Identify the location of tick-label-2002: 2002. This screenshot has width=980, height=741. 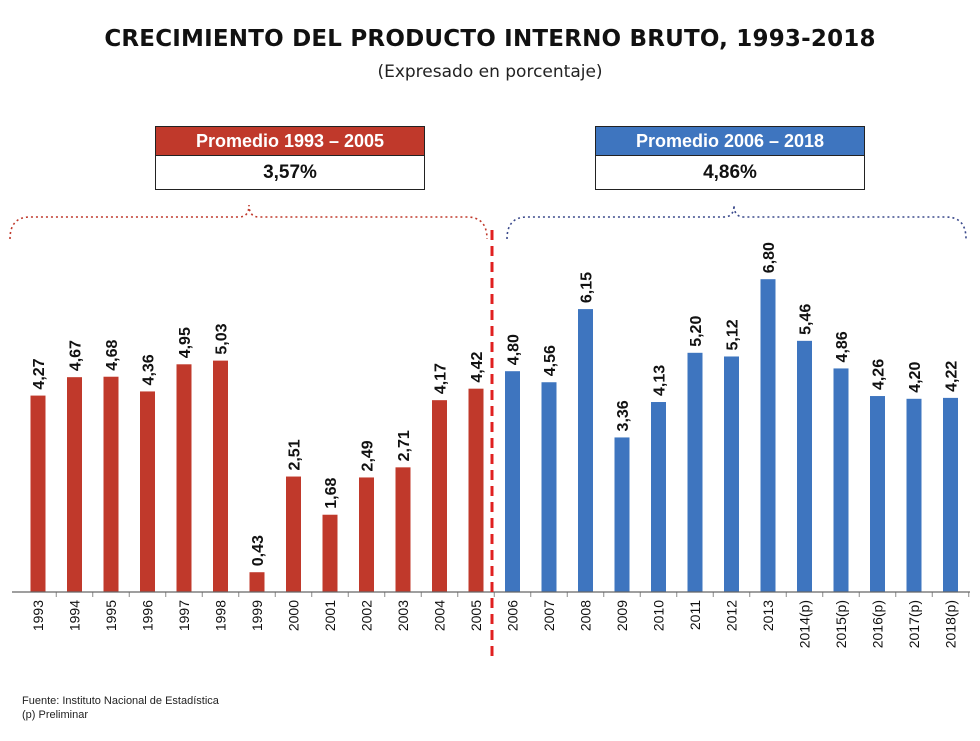
(367, 615).